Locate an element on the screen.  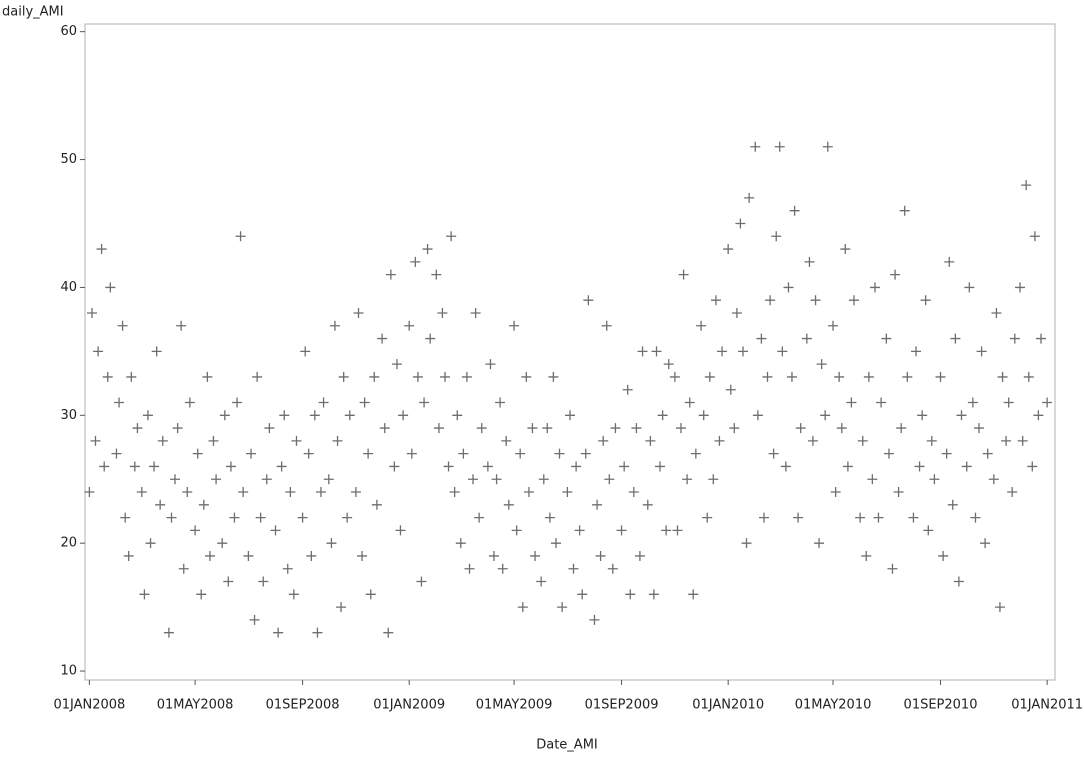
x-tick-label: 01JAN2008 is located at coordinates (89, 705).